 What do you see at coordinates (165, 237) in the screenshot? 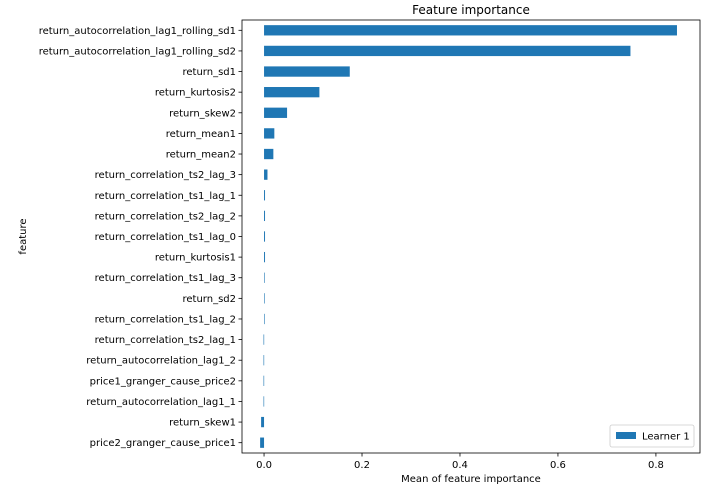
I see `y-tick-label: return_correlation_ts1_lag_0` at bounding box center [165, 237].